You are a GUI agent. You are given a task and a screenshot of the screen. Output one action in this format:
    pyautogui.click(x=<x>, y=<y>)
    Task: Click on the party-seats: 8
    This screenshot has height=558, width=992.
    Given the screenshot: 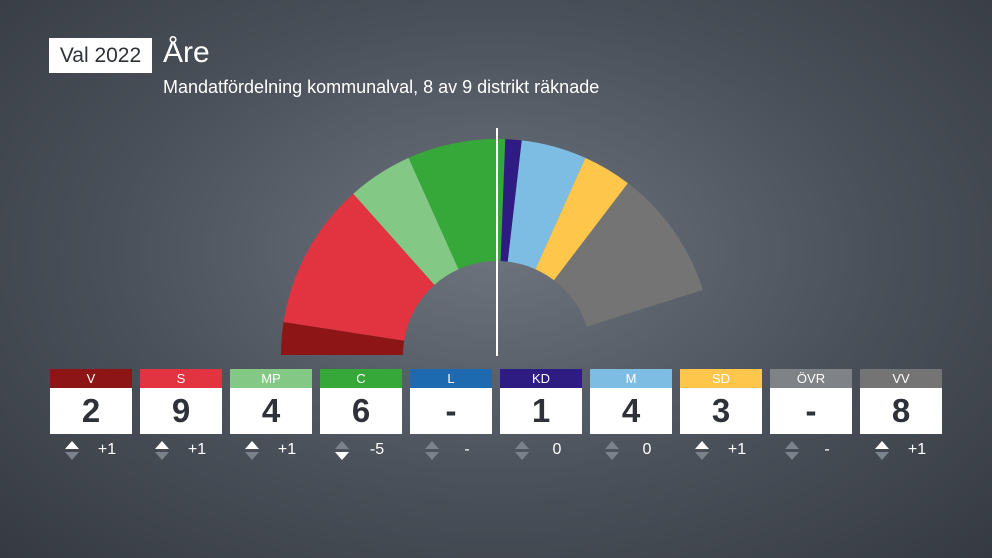 What is the action you would take?
    pyautogui.click(x=901, y=411)
    